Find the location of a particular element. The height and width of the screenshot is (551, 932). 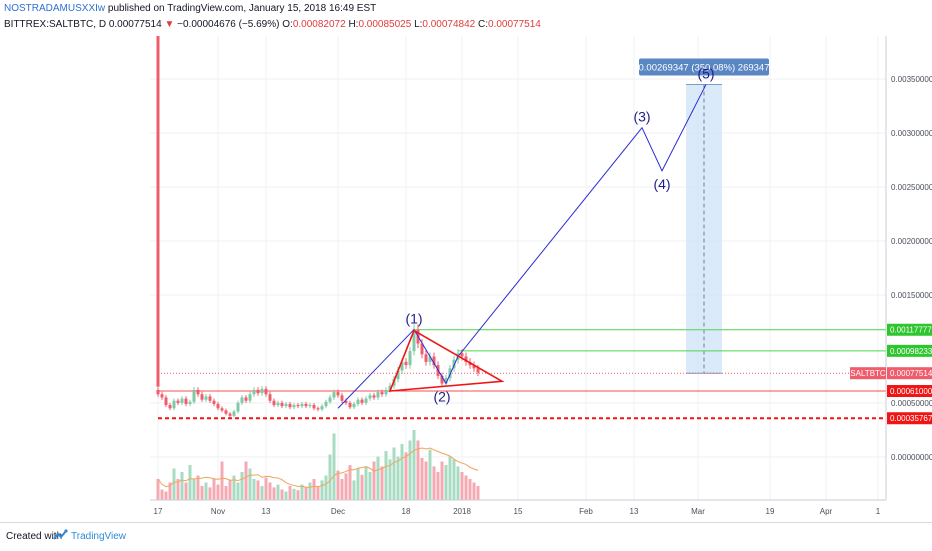

target-box: 0.00269347 (350.08%) 269347 is located at coordinates (704, 216).